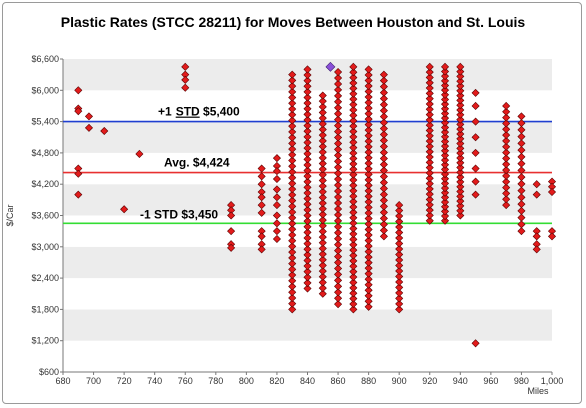  Describe the element at coordinates (215, 381) in the screenshot. I see `x-tick-label: 780` at that location.